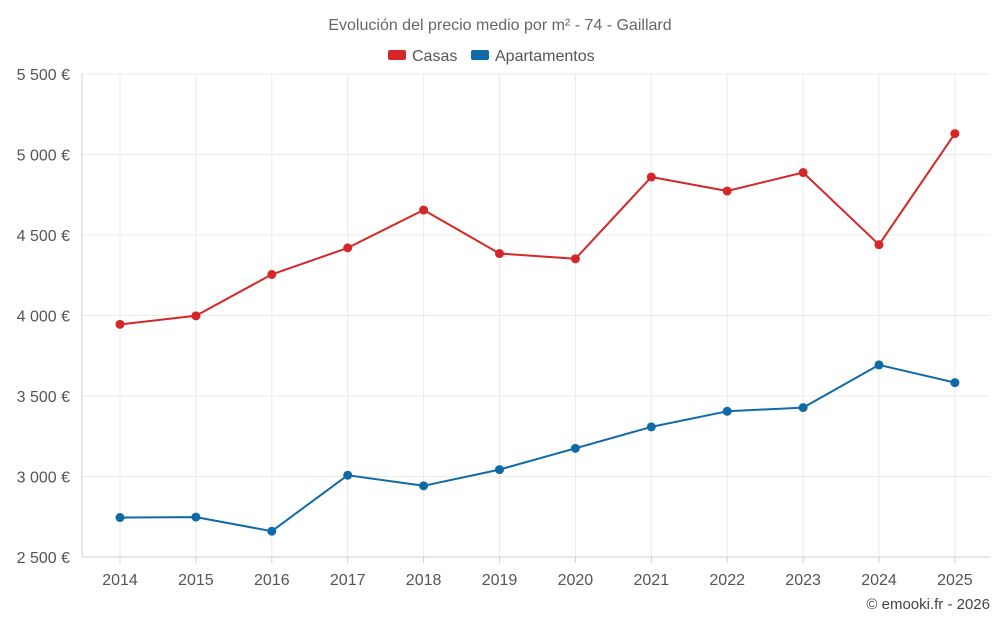 The height and width of the screenshot is (625, 1000). I want to click on x-tick-label: 2016, so click(272, 580).